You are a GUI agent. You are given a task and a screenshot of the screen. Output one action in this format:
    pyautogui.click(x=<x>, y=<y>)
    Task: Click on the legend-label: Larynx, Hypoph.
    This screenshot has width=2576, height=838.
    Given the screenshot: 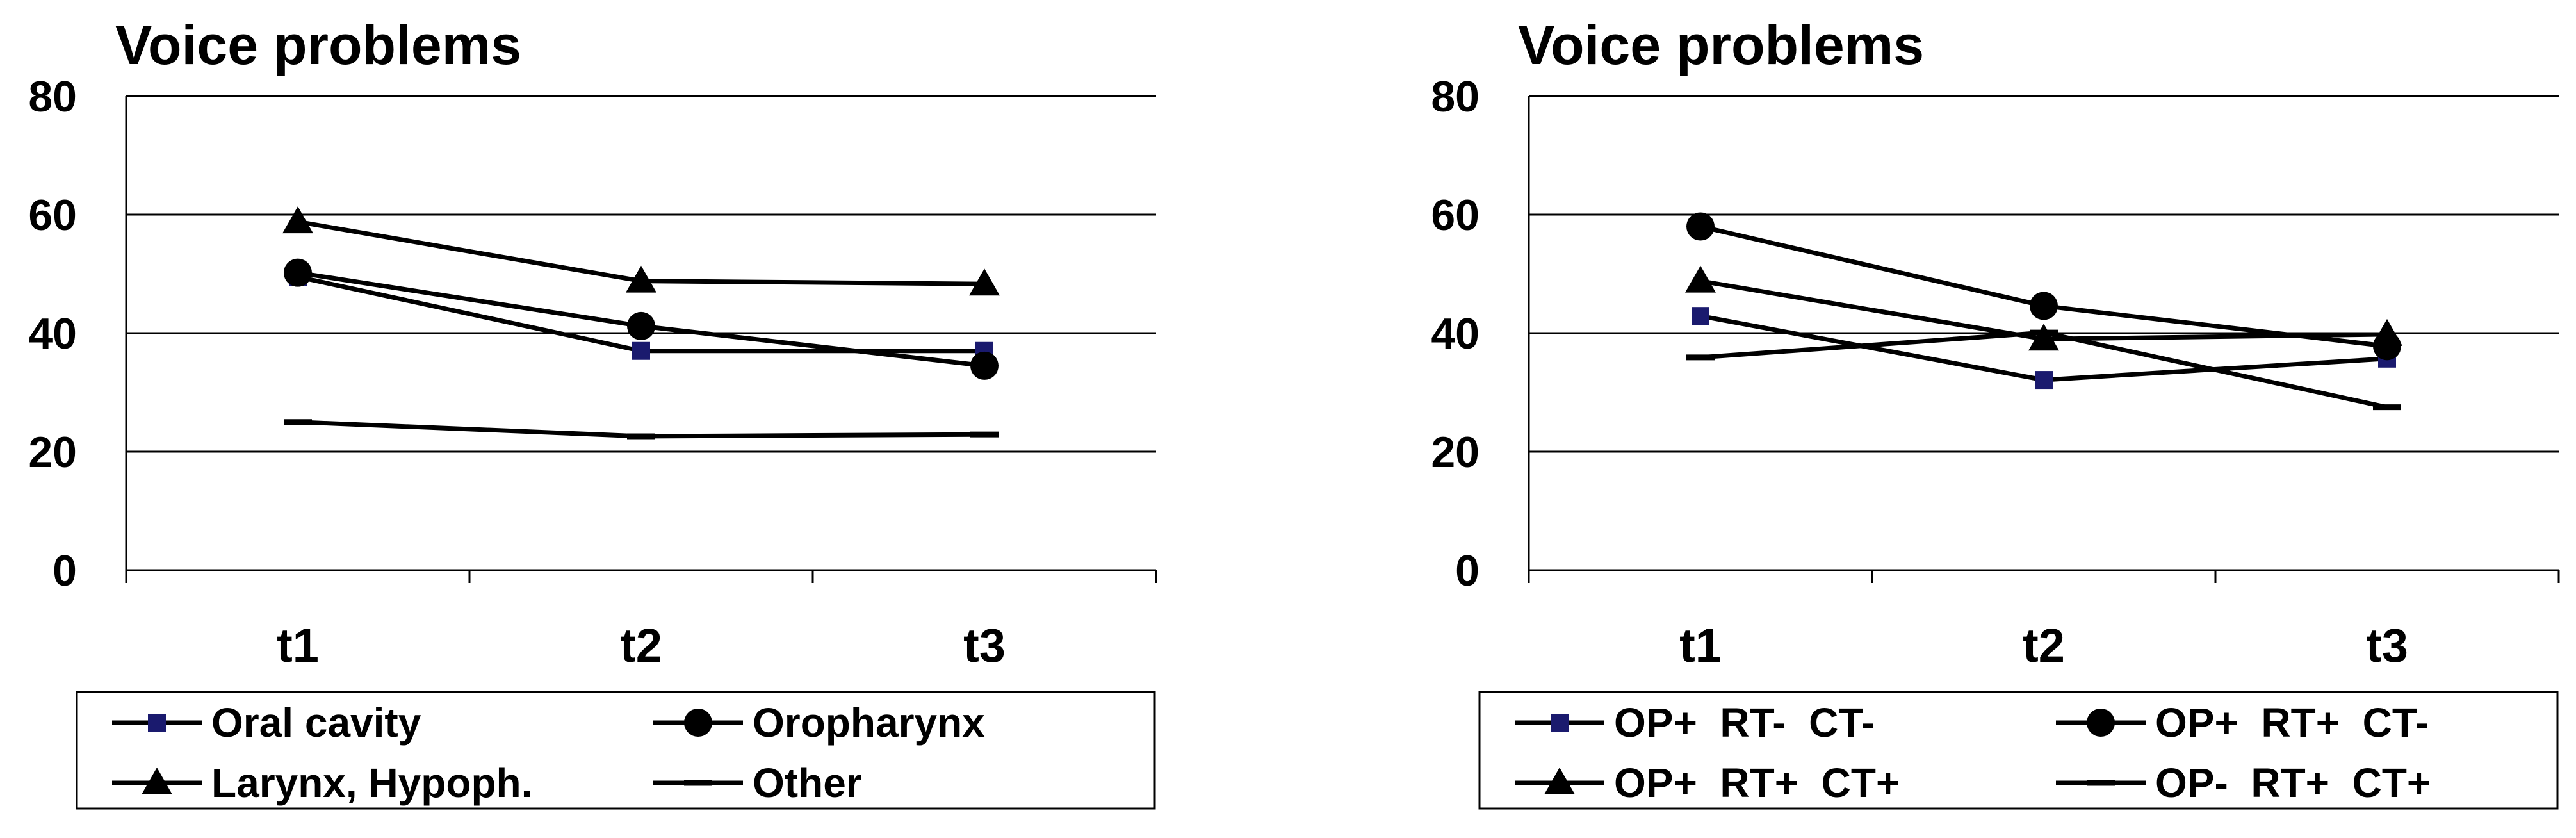 What is the action you would take?
    pyautogui.click(x=371, y=783)
    